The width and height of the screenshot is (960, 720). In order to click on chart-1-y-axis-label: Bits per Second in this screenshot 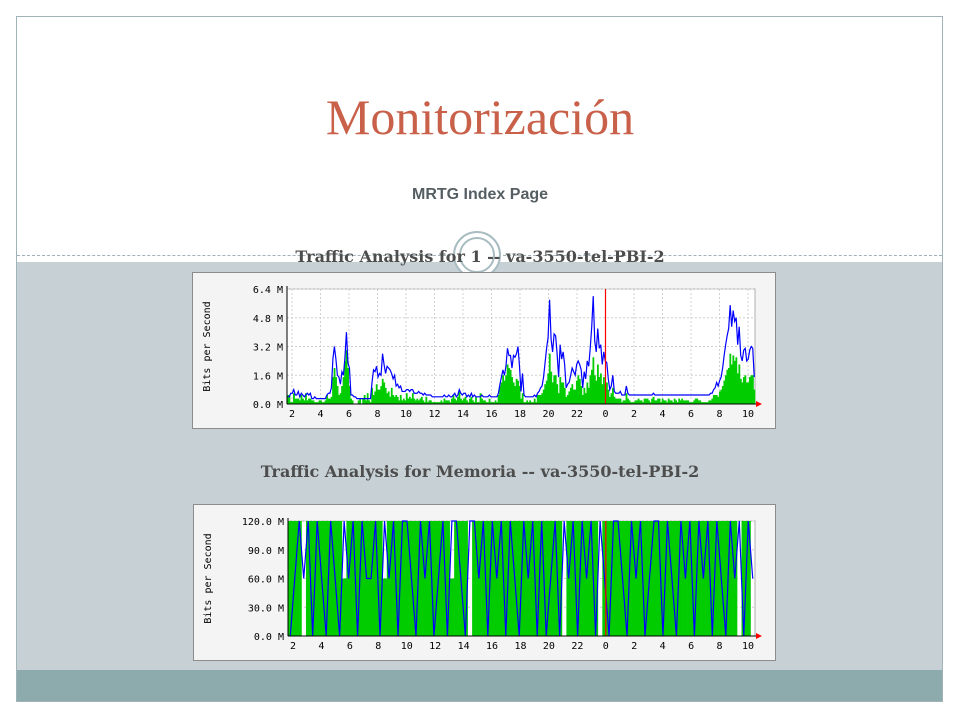, I will do `click(207, 346)`.